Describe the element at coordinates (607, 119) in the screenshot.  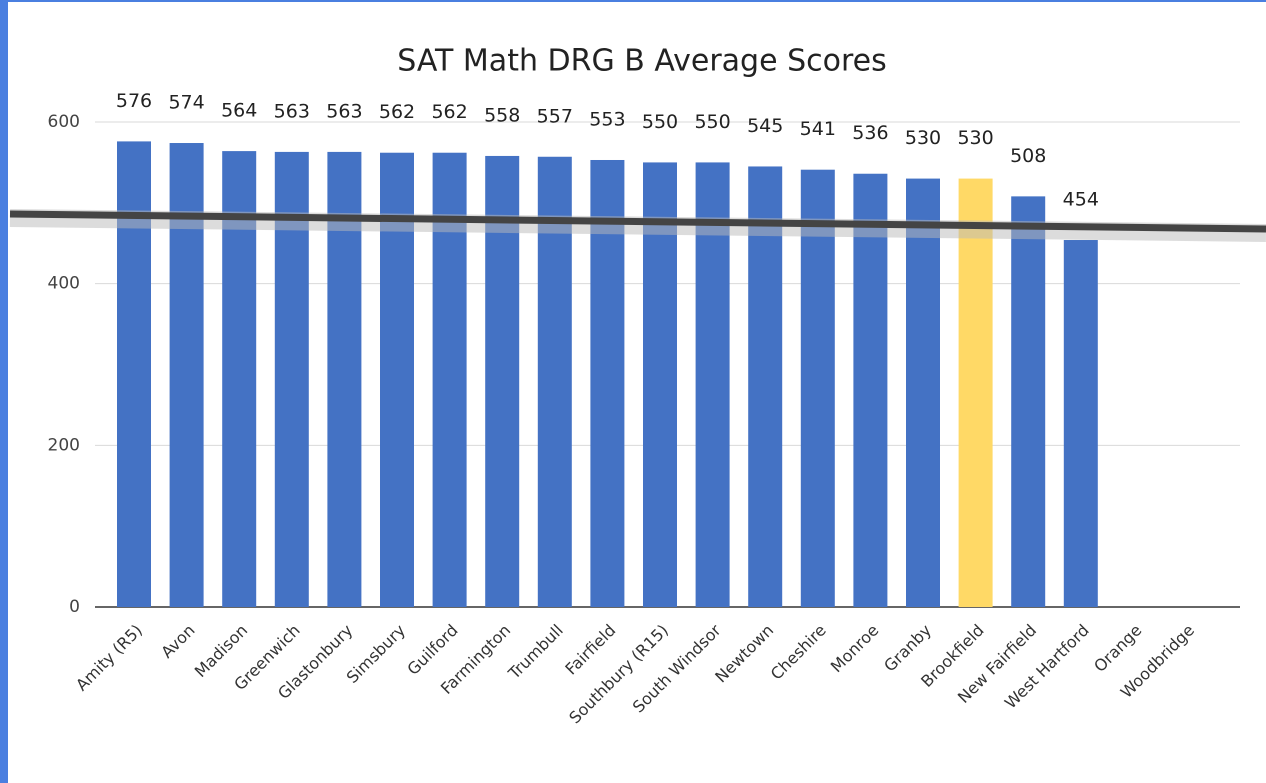
I see `data-label: 553` at that location.